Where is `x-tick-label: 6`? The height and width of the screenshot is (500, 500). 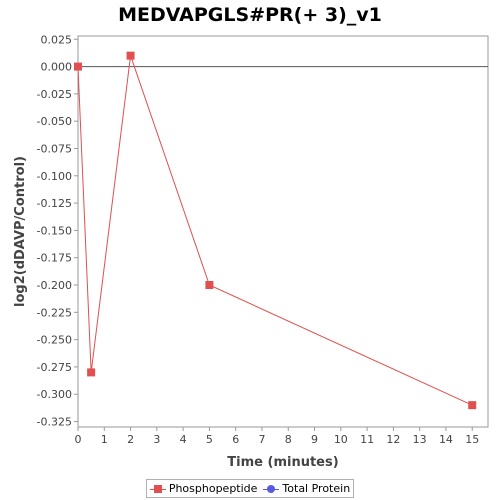
x-tick-label: 6 is located at coordinates (235, 439).